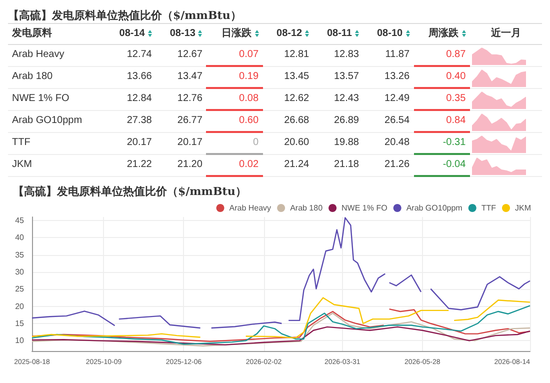 This screenshot has height=383, width=550. What do you see at coordinates (456, 54) in the screenshot?
I see `text: 0.87` at bounding box center [456, 54].